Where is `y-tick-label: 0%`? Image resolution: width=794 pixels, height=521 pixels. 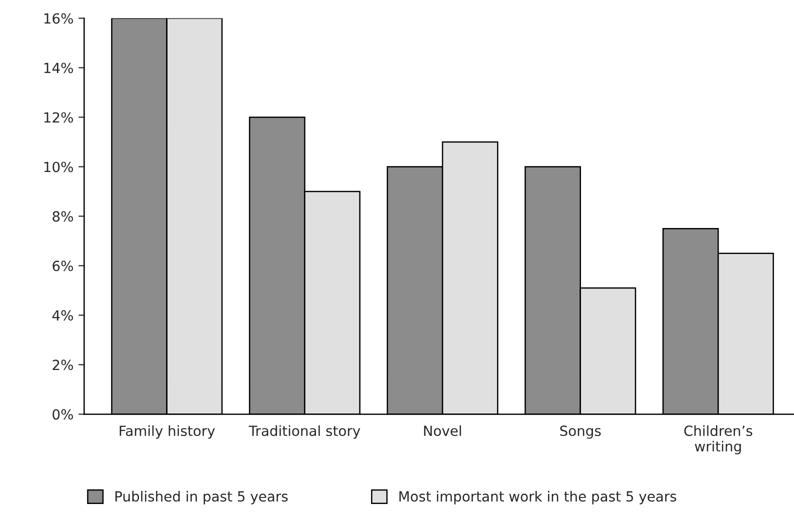 y-tick-label: 0% is located at coordinates (62, 414).